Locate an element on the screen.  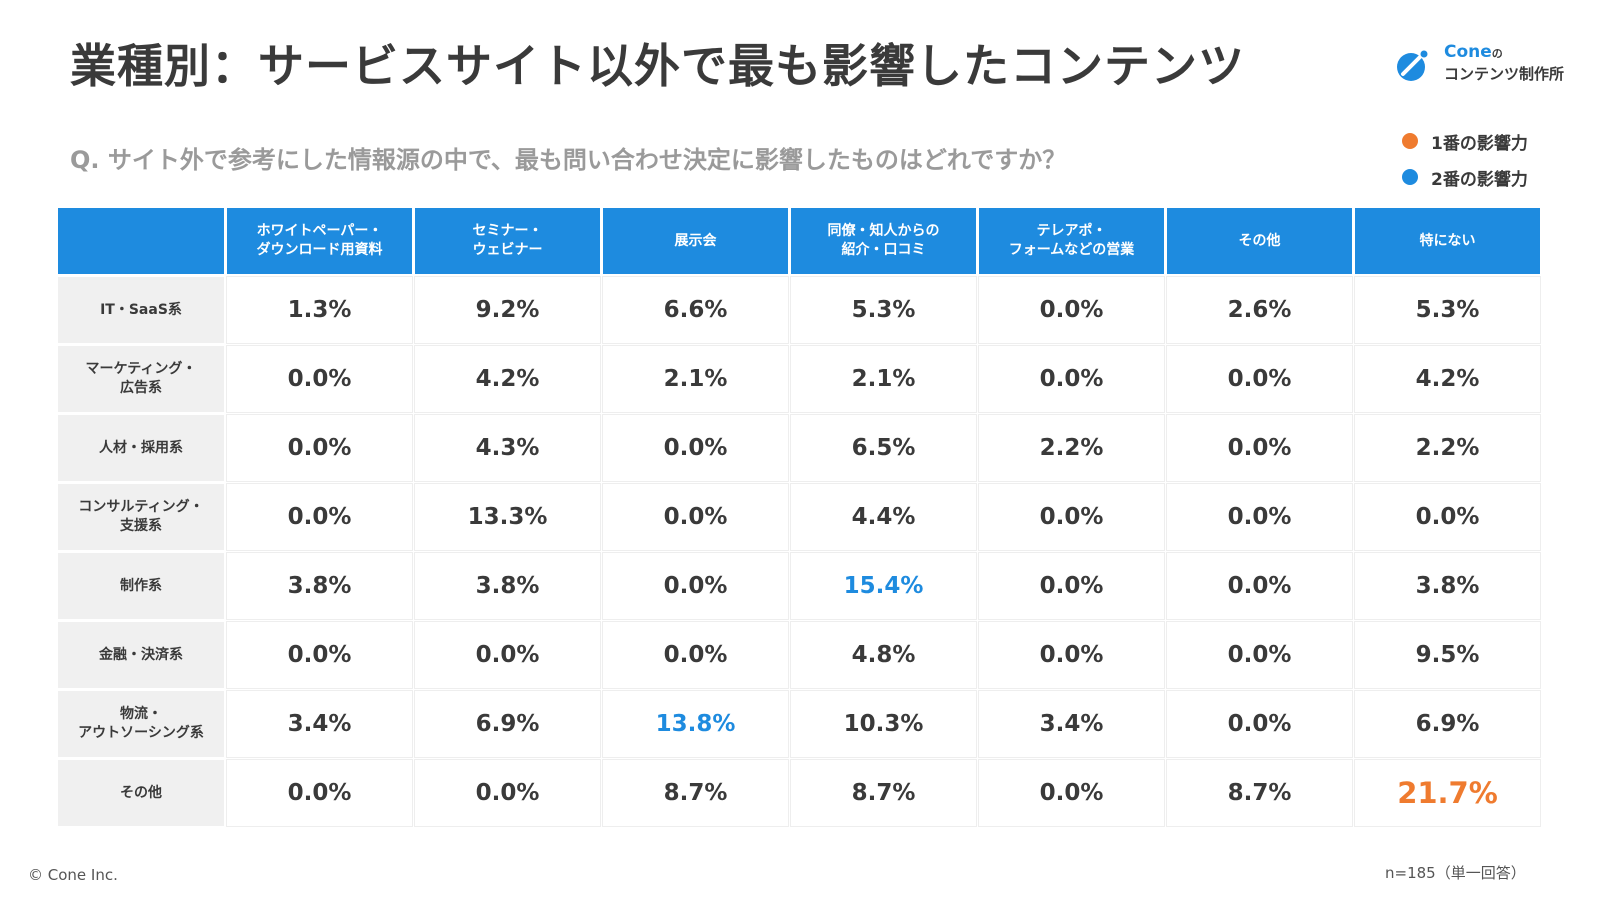
value-cell: 4.8% is located at coordinates (883, 655).